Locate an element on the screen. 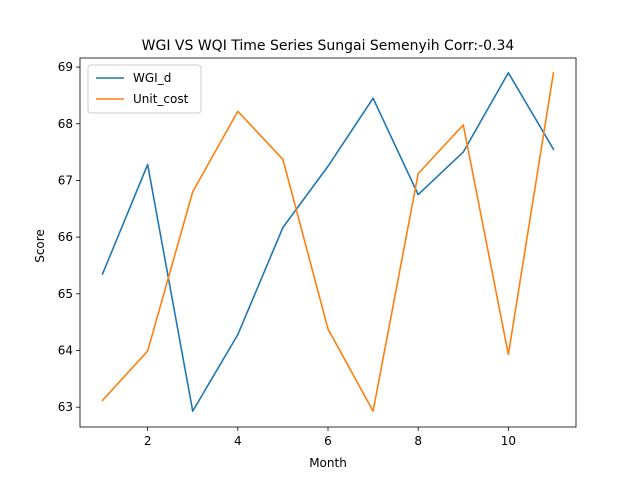 Image resolution: width=640 pixels, height=480 pixels. y-tick-label: 68 is located at coordinates (65, 124).